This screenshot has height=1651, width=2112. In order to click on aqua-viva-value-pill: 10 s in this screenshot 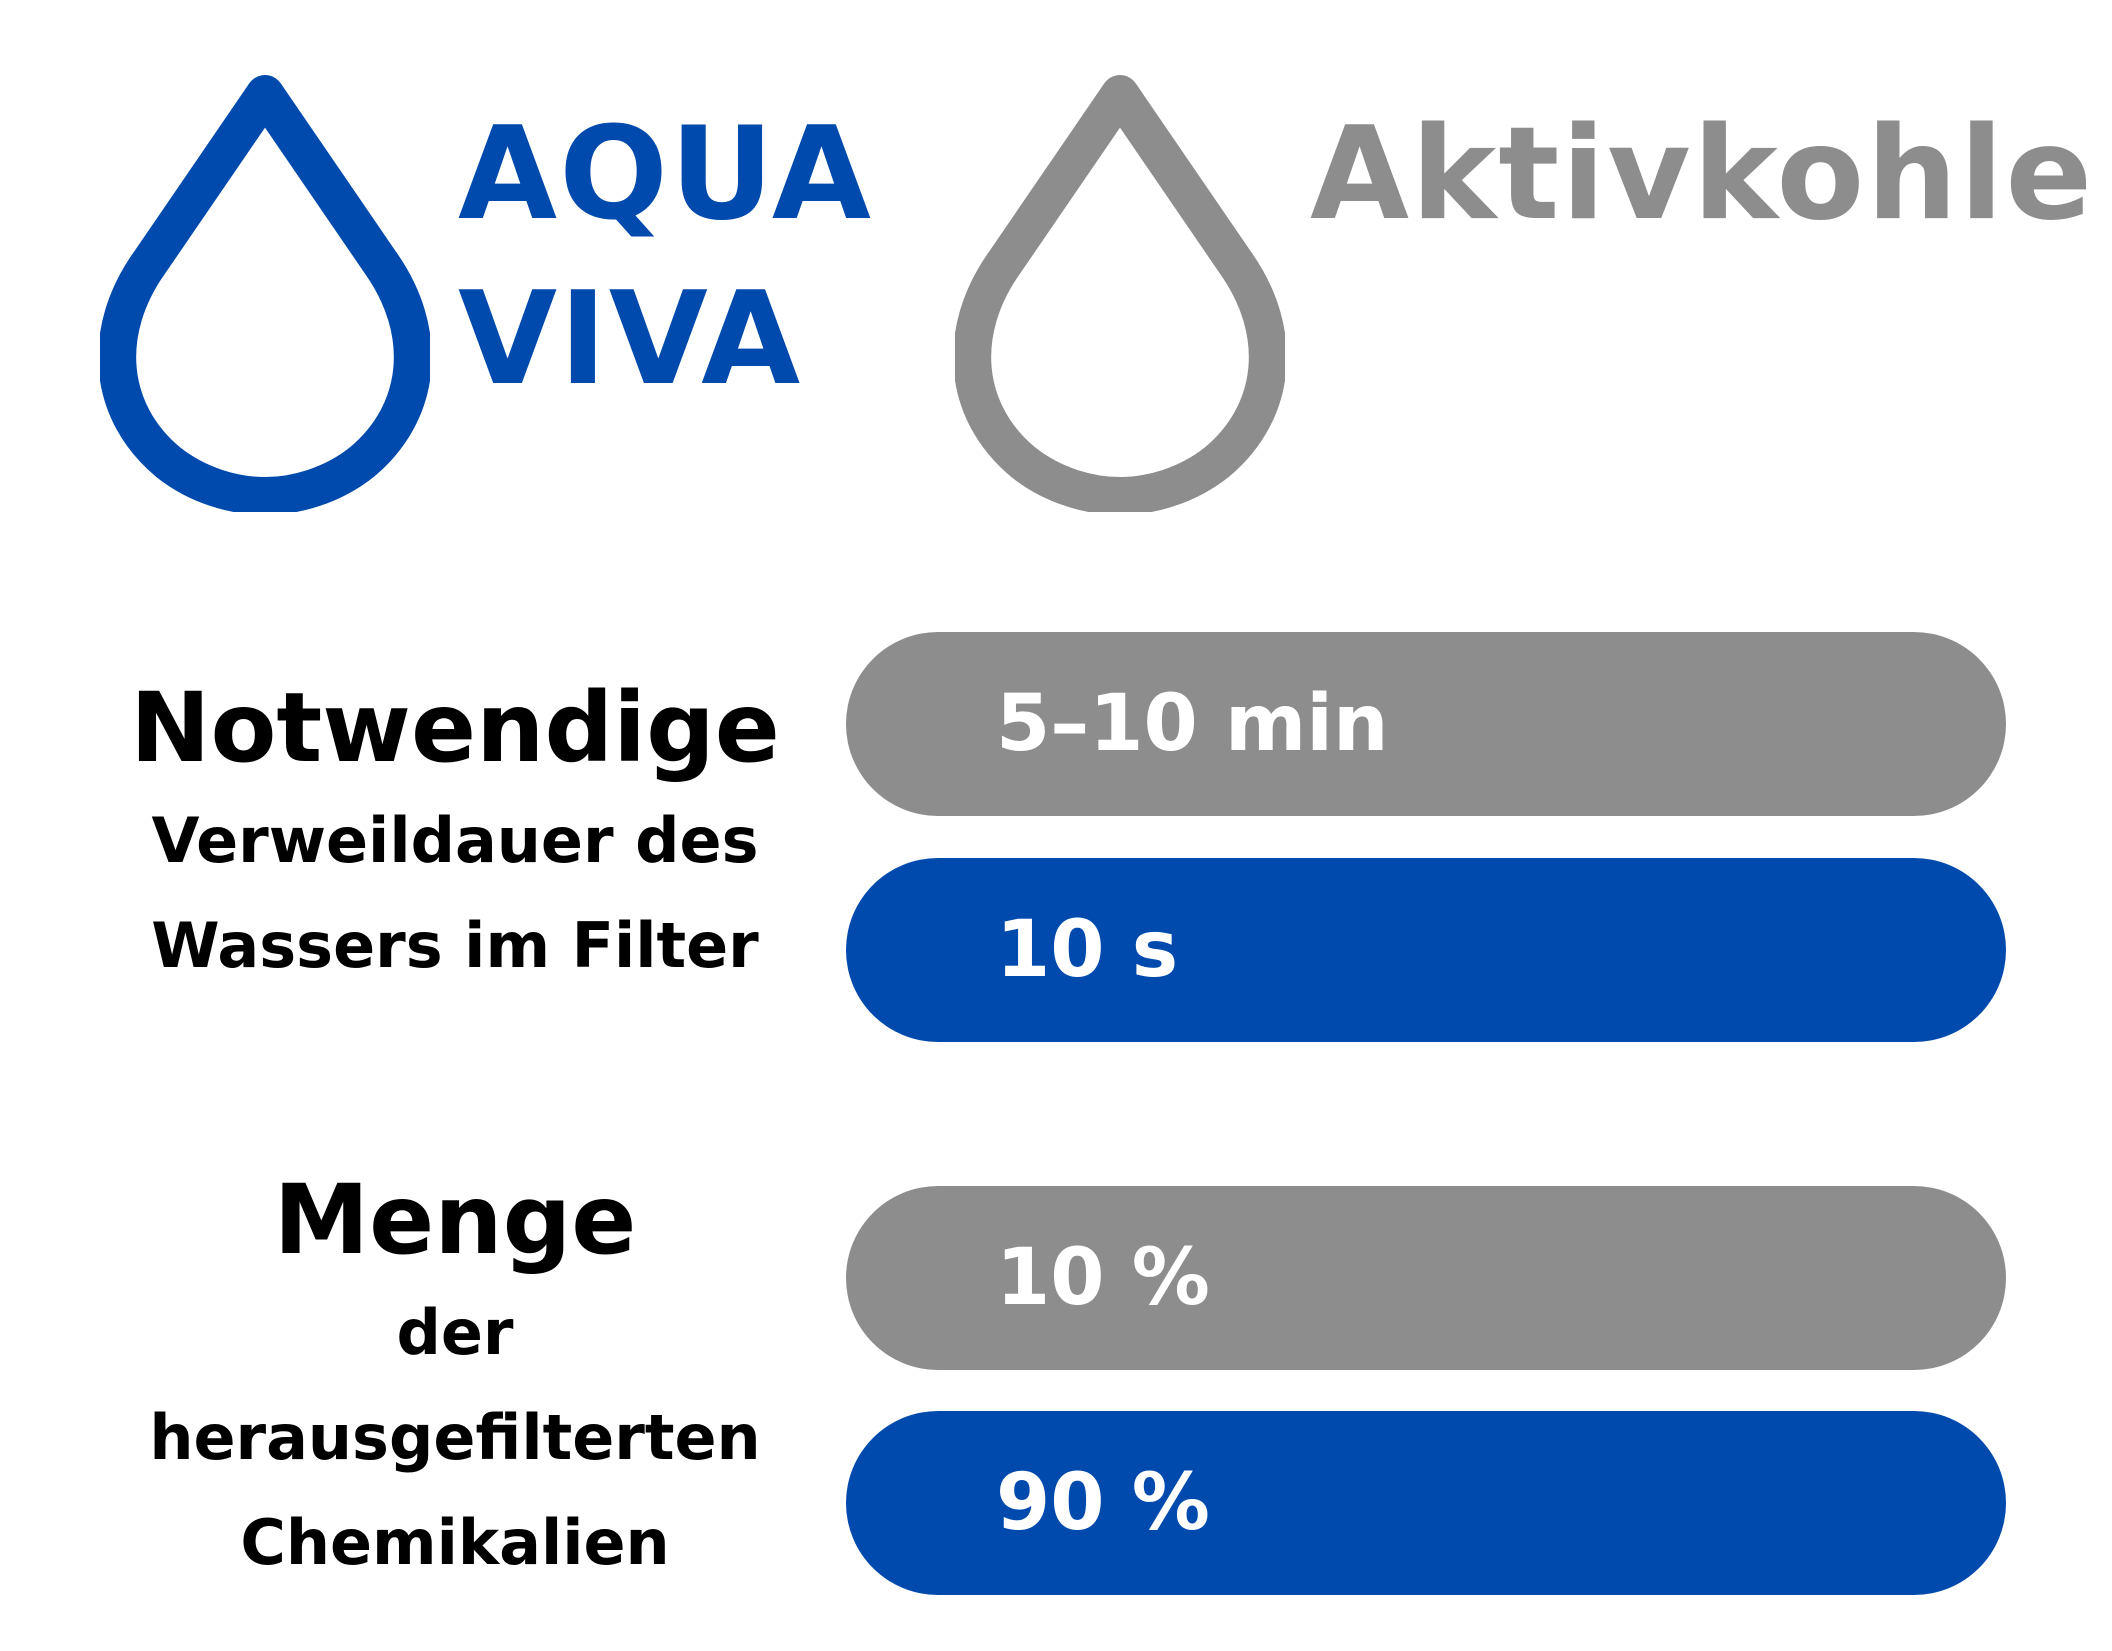, I will do `click(1426, 950)`.